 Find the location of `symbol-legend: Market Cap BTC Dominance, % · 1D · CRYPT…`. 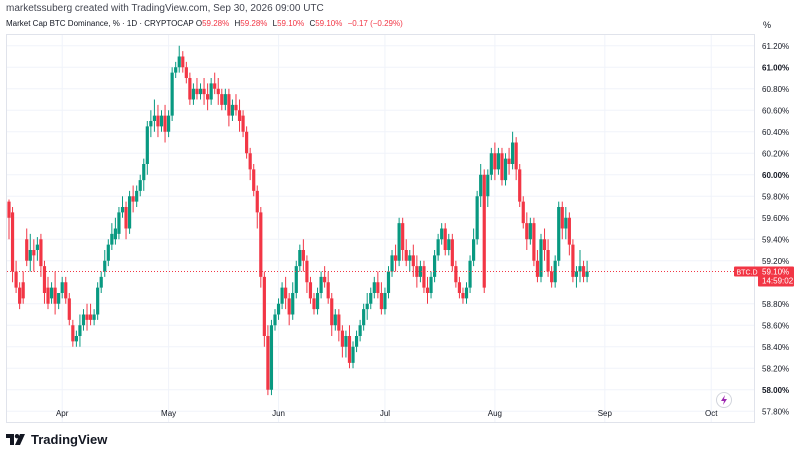

symbol-legend: Market Cap BTC Dominance, % · 1D · CRYPT… is located at coordinates (204, 23).